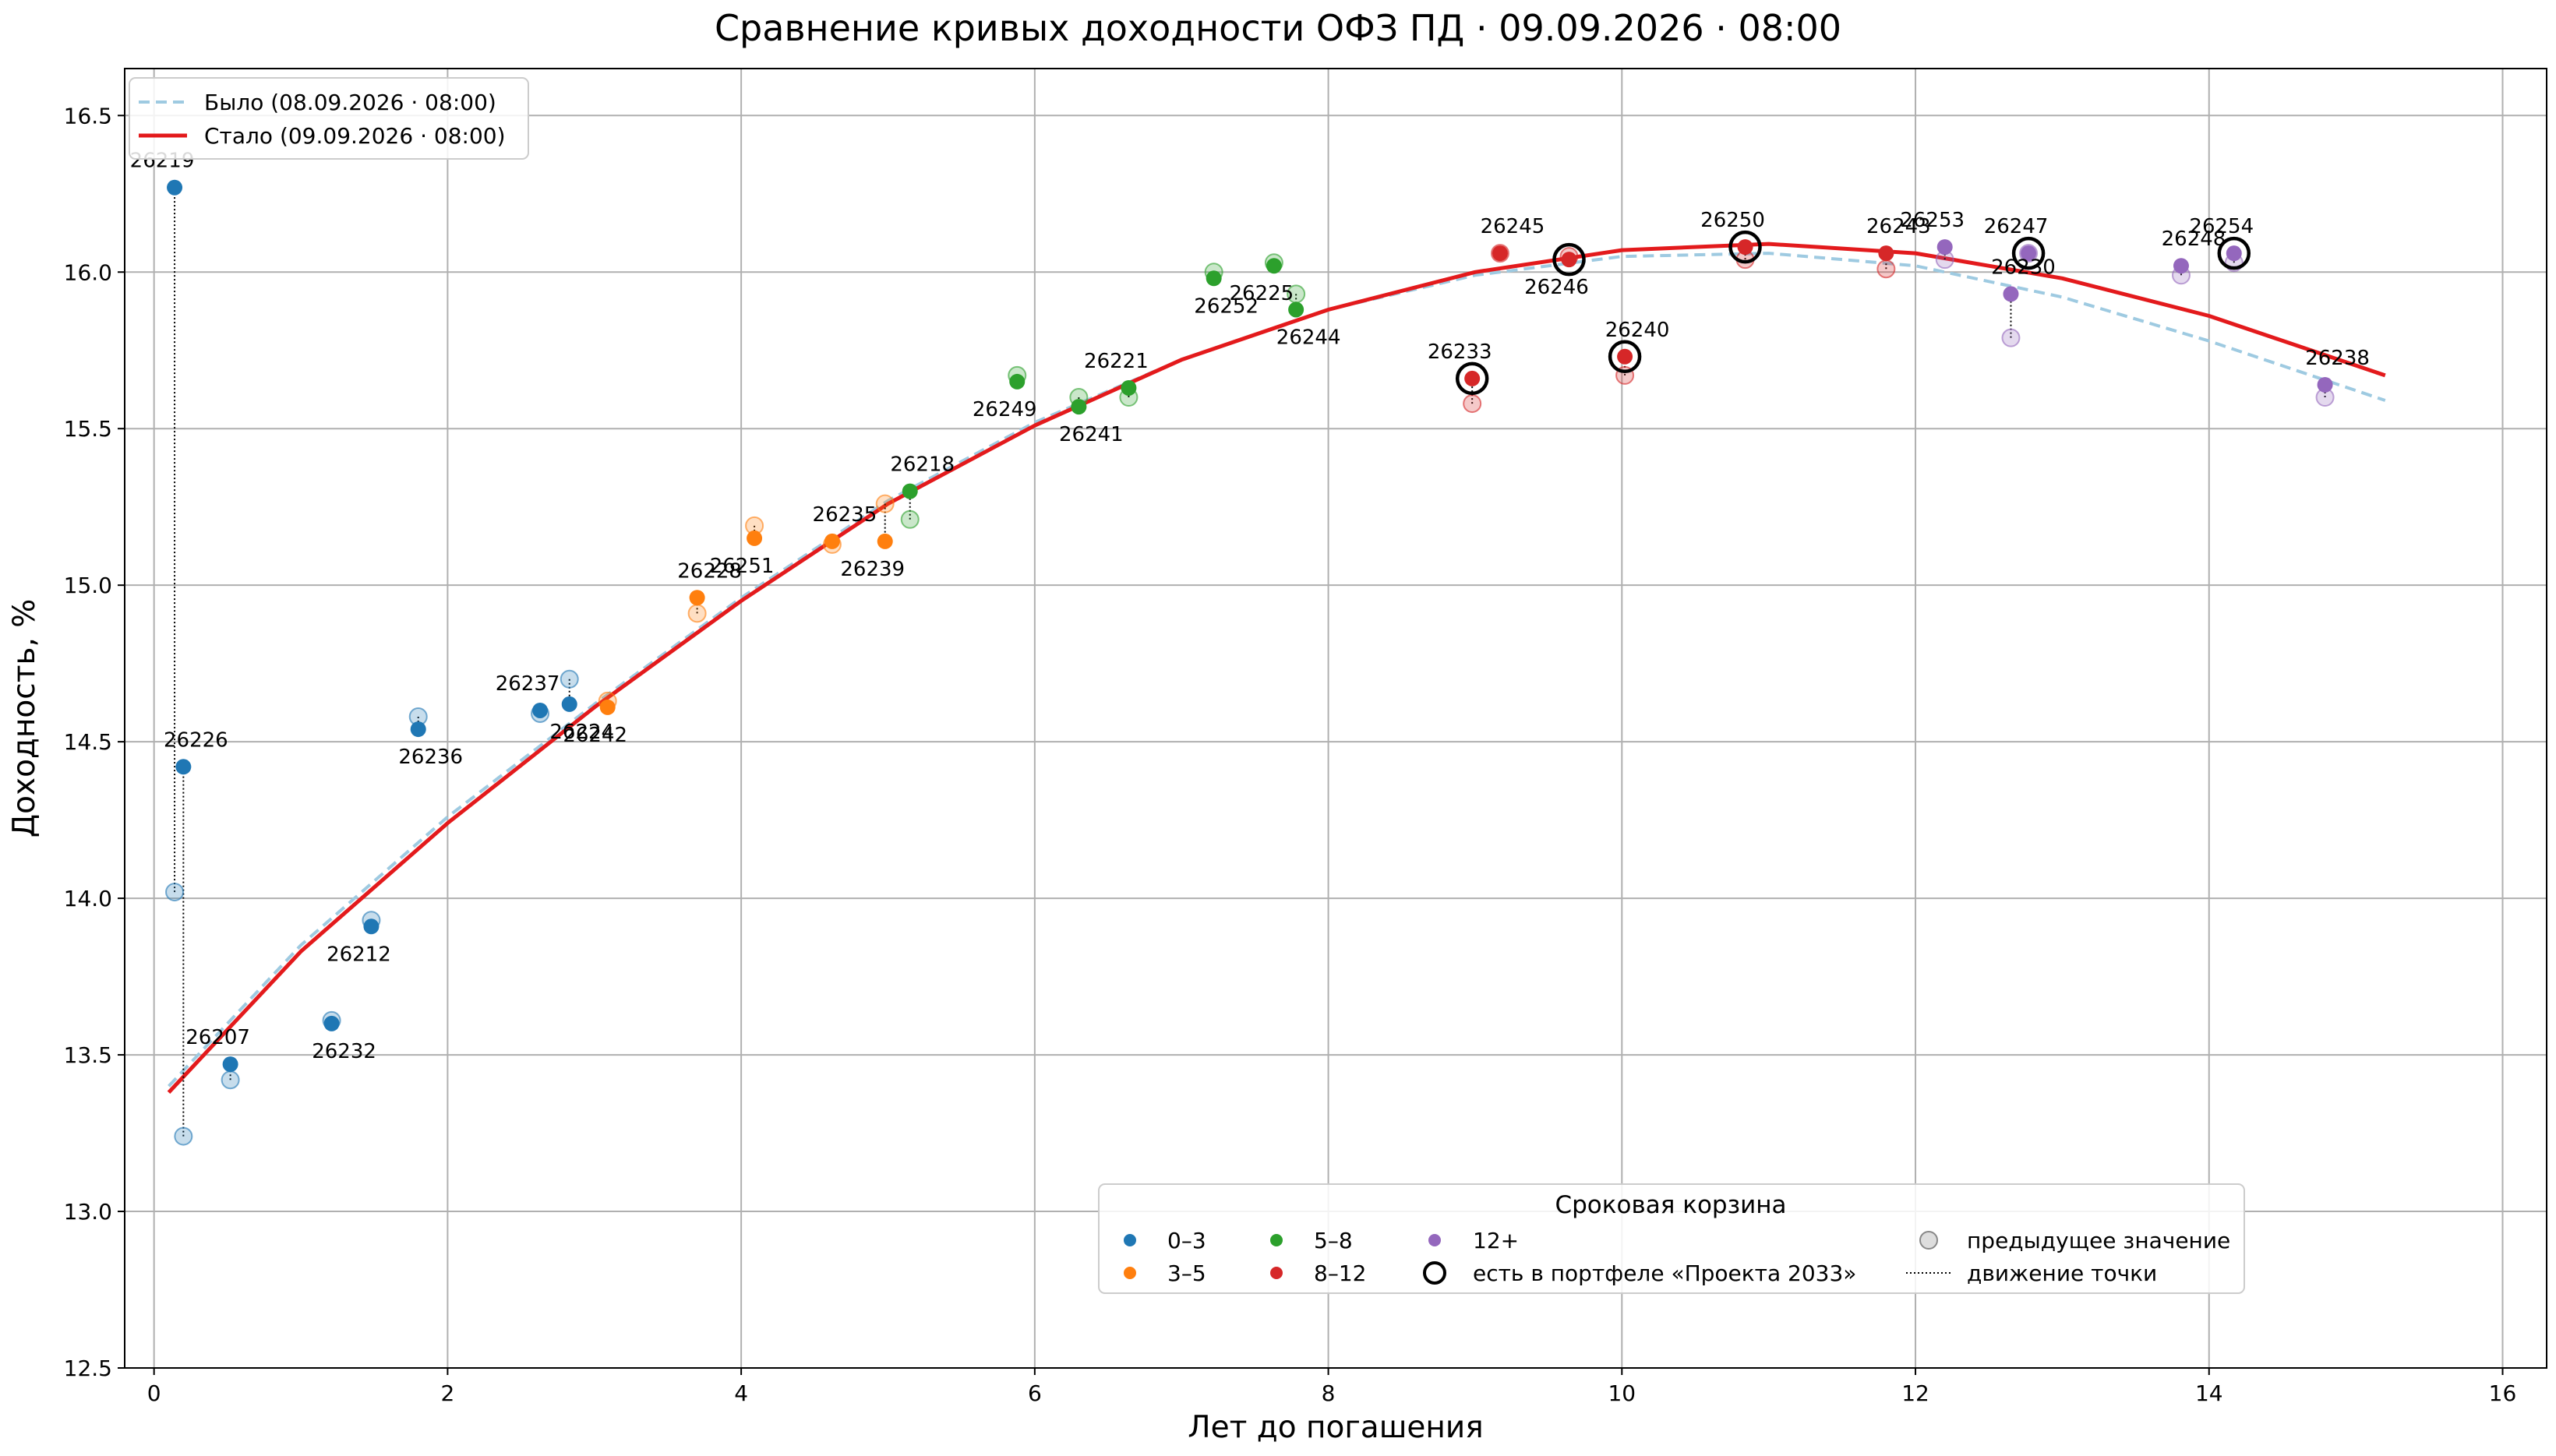 The height and width of the screenshot is (1456, 2556). I want to click on legend-label-5-8: 5–8, so click(1333, 1240).